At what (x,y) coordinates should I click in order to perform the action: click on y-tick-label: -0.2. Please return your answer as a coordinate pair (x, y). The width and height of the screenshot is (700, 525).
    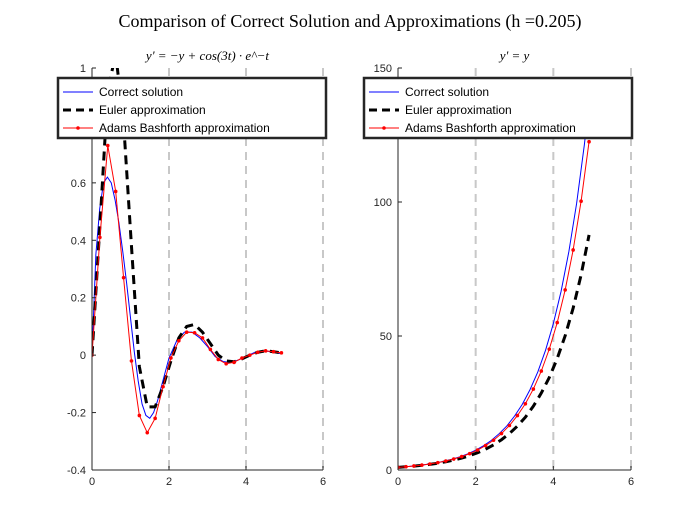
    Looking at the image, I should click on (76, 414).